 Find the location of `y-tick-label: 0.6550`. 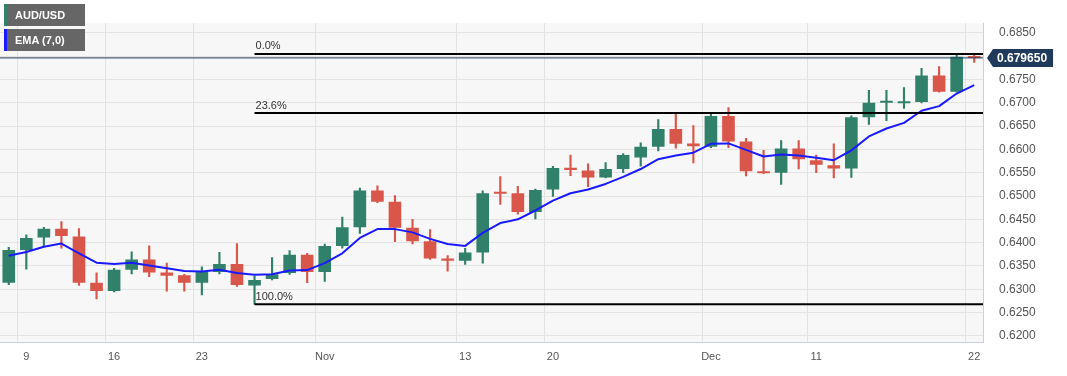

y-tick-label: 0.6550 is located at coordinates (1018, 172).